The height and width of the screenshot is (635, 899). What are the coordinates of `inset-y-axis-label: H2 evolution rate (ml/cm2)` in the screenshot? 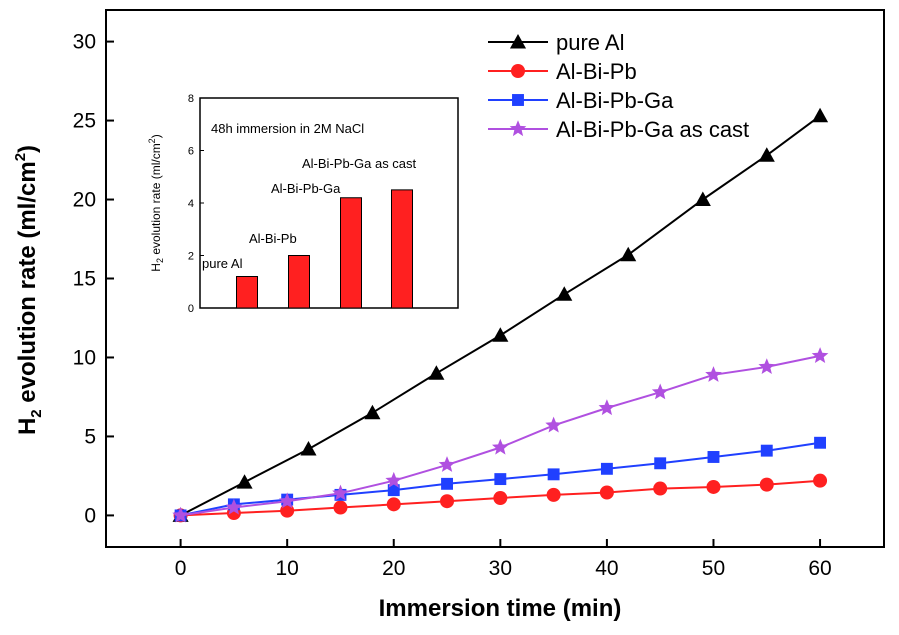 It's located at (156, 202).